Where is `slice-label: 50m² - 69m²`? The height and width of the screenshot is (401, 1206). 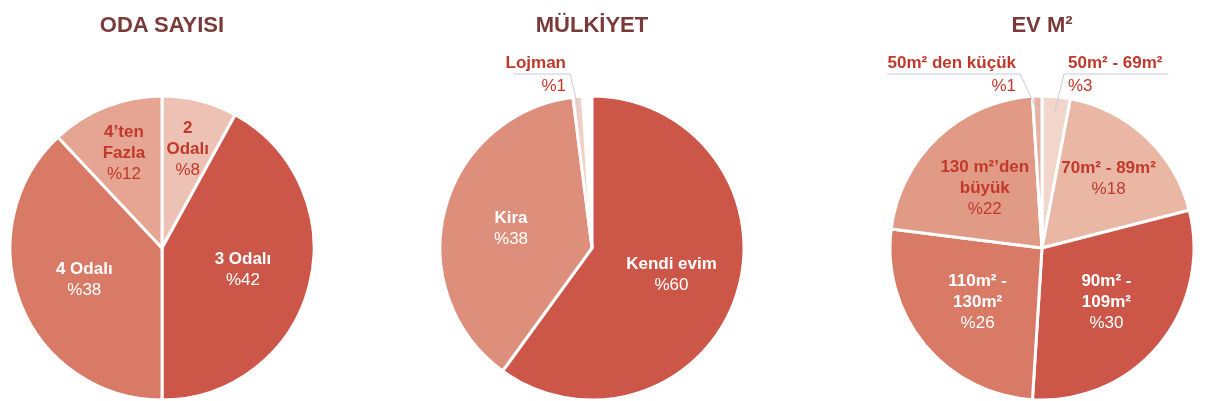 slice-label: 50m² - 69m² is located at coordinates (1115, 62).